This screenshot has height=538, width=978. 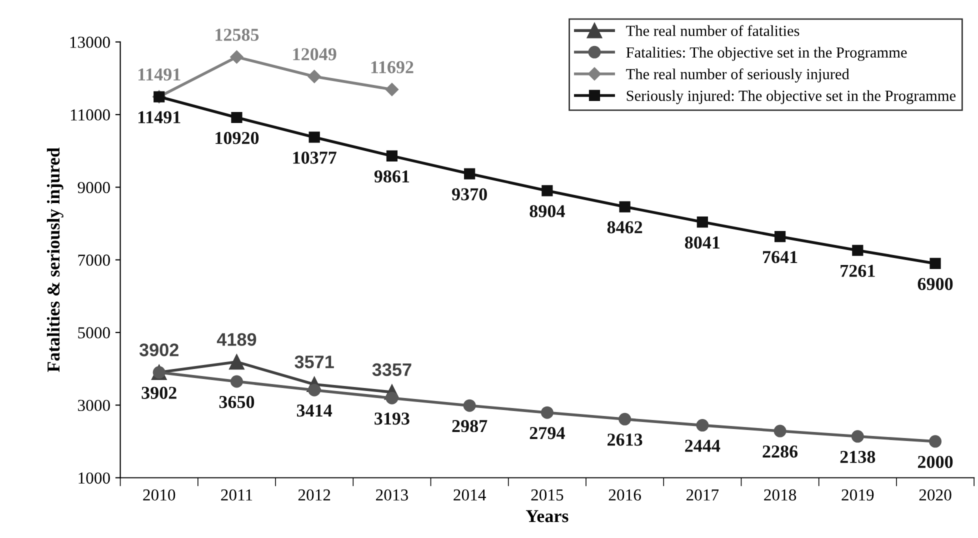 What do you see at coordinates (738, 75) in the screenshot?
I see `legend-label: The real number of seriously injured` at bounding box center [738, 75].